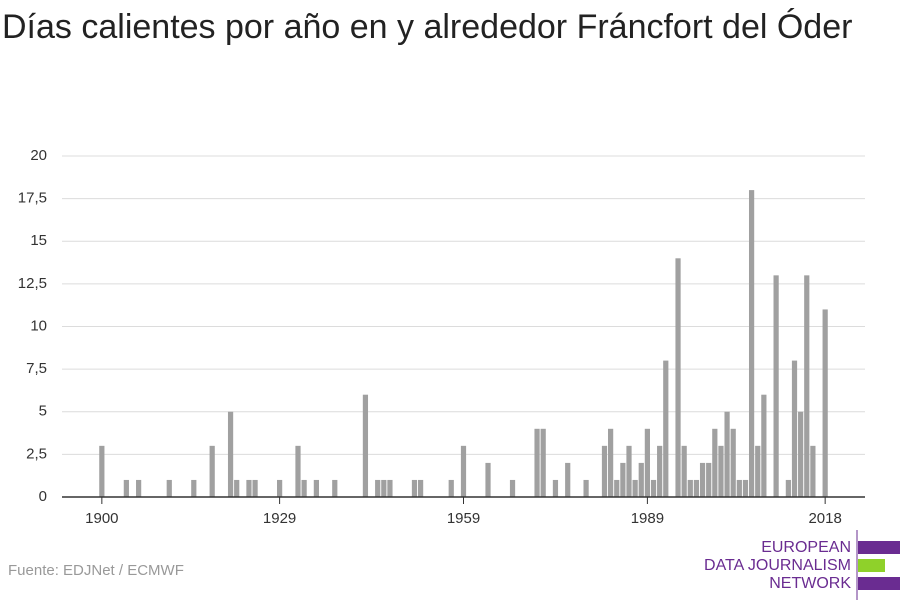  What do you see at coordinates (38, 240) in the screenshot?
I see `y-tick-label: 15` at bounding box center [38, 240].